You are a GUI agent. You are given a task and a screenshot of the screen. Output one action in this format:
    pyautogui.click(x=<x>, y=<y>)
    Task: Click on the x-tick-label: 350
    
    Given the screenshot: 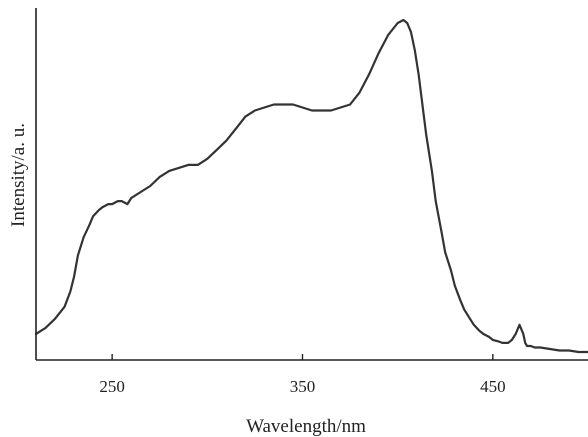 What is the action you would take?
    pyautogui.click(x=303, y=386)
    